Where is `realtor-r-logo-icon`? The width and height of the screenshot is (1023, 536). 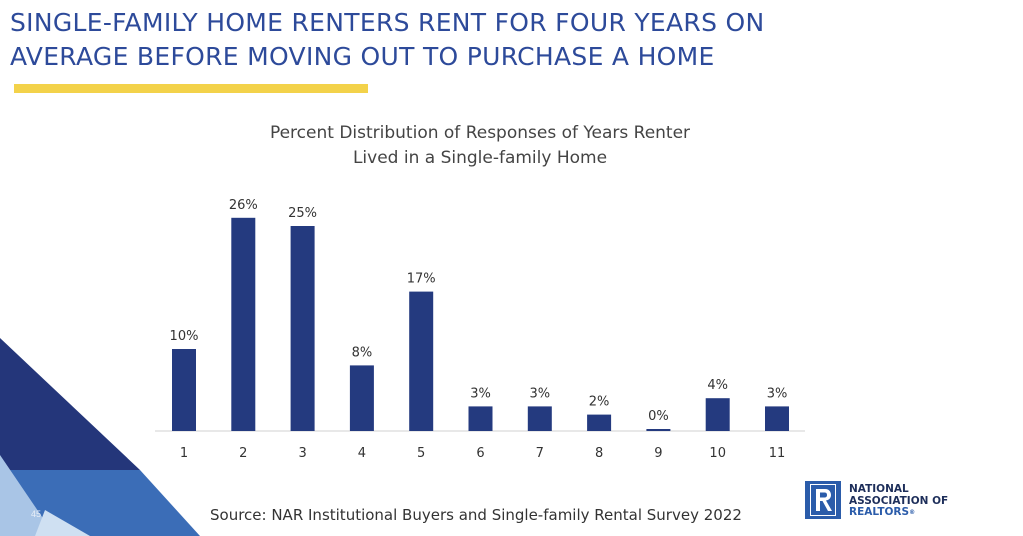
realtor-r-logo-icon is located at coordinates (823, 500).